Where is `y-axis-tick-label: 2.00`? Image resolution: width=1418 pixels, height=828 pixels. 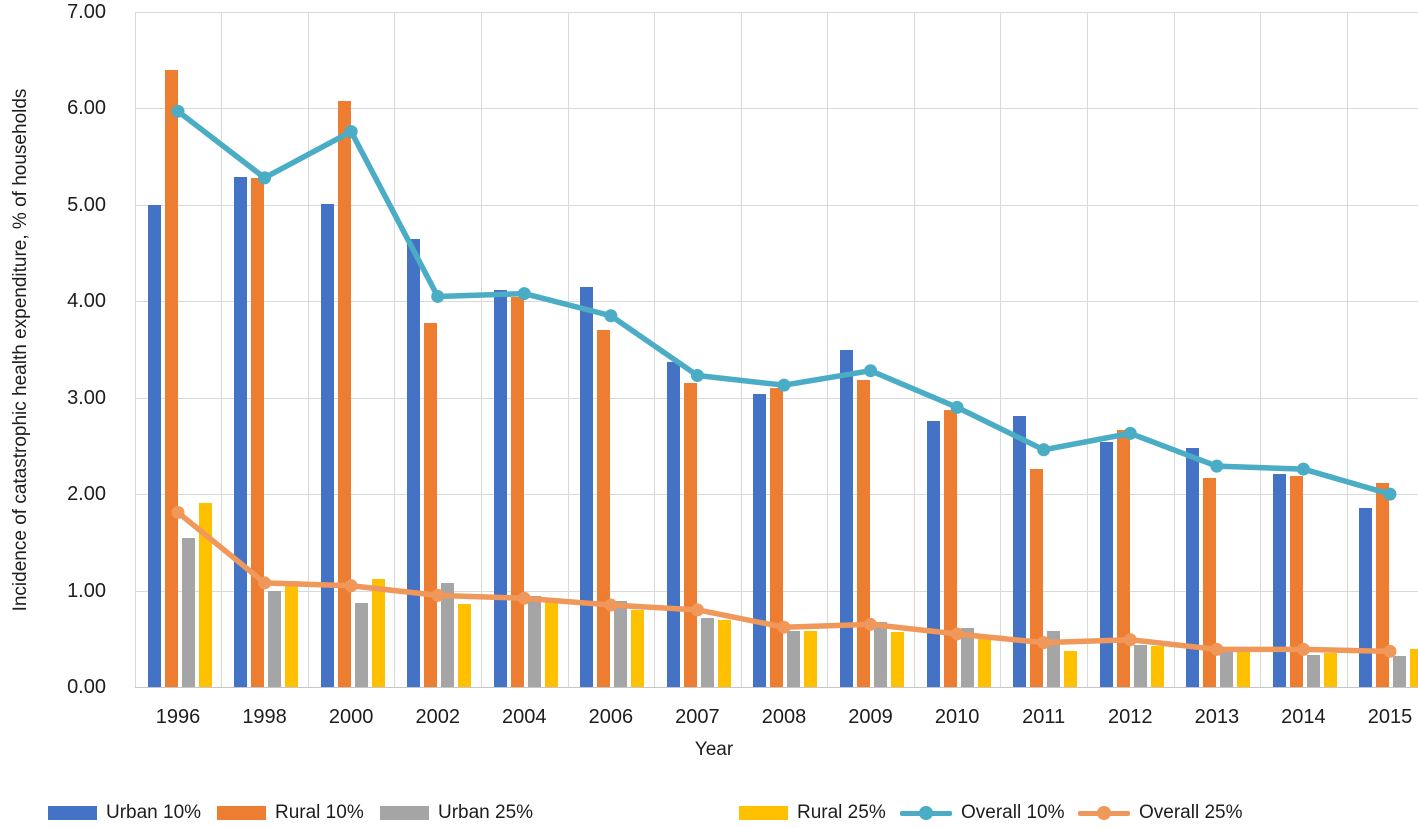
y-axis-tick-label: 2.00 is located at coordinates (86, 494).